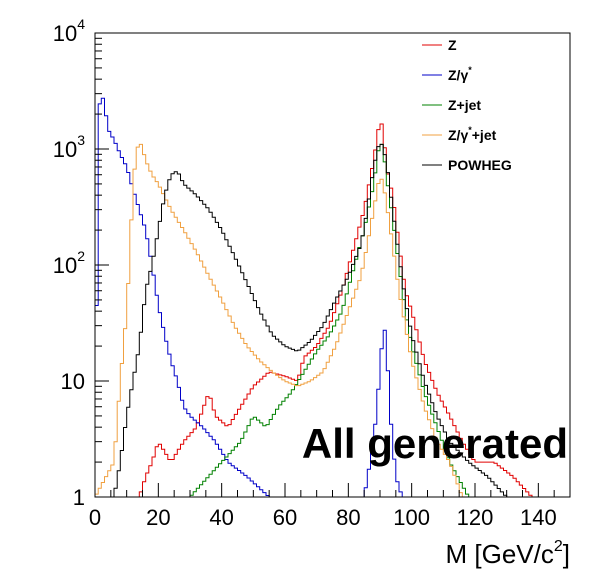  What do you see at coordinates (475, 517) in the screenshot?
I see `x-tick-label: 120` at bounding box center [475, 517].